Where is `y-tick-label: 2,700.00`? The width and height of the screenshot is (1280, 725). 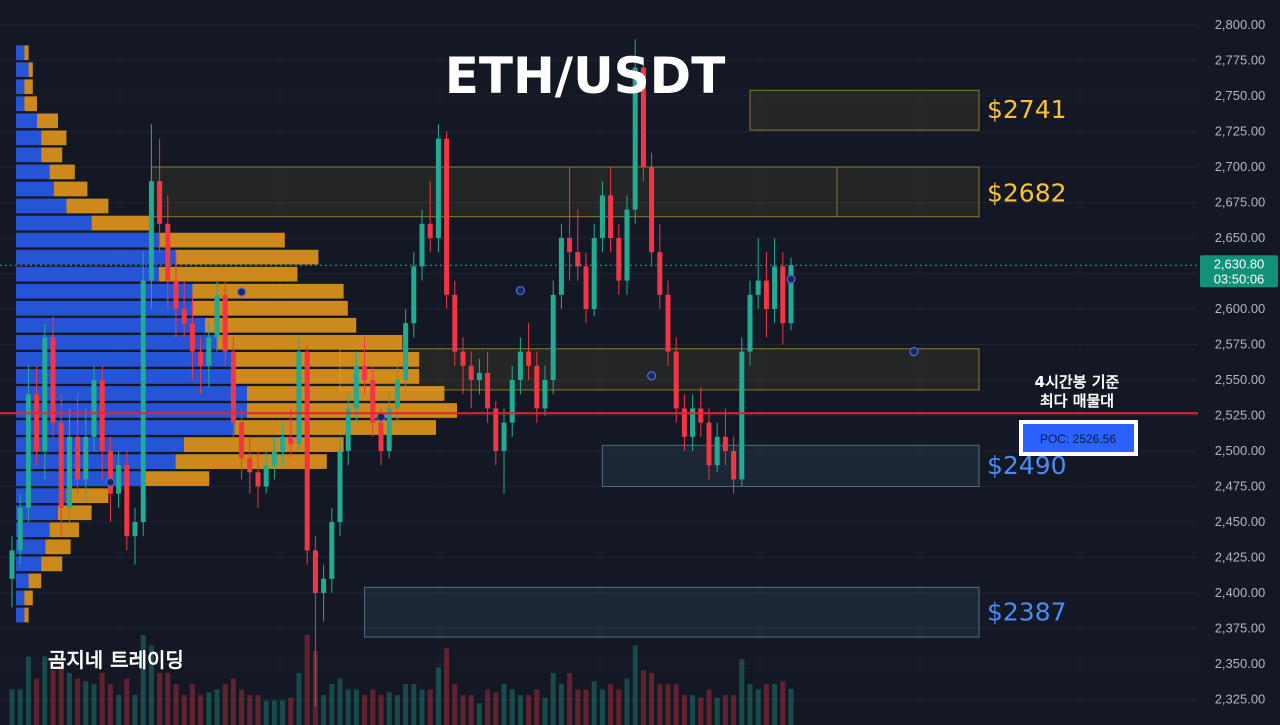
y-tick-label: 2,700.00 is located at coordinates (1240, 166).